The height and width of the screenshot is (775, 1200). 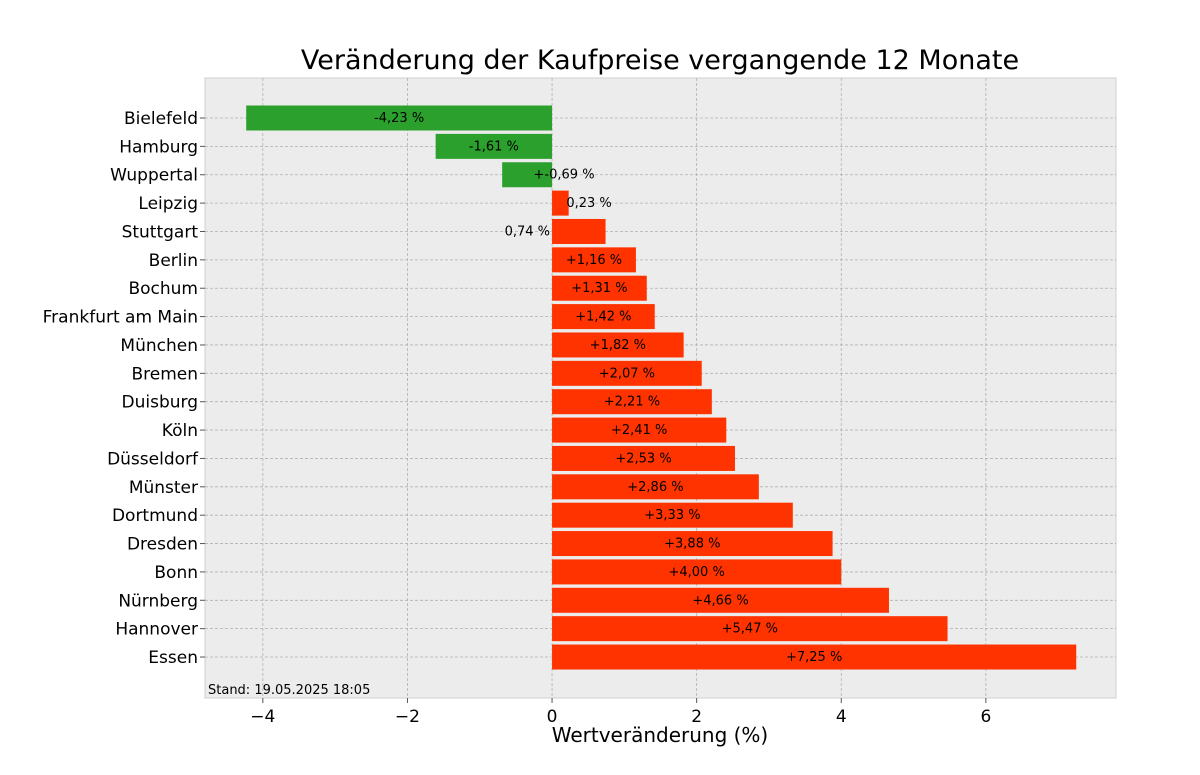 I want to click on x-tick-label: 0, so click(x=552, y=717).